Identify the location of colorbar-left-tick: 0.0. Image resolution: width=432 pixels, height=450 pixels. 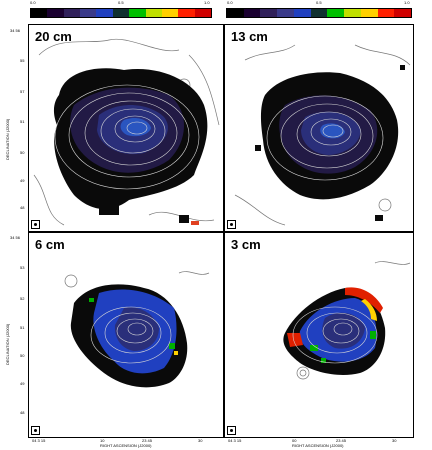
(33, 2).